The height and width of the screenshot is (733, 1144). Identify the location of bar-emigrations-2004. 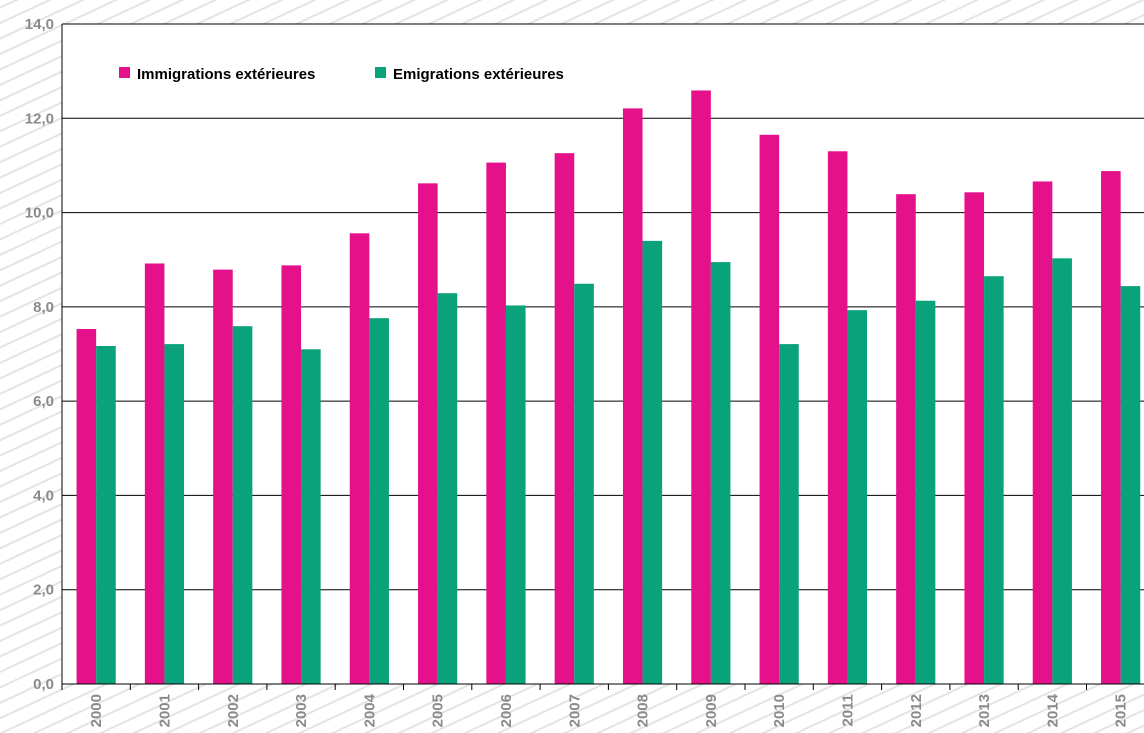
(379, 501).